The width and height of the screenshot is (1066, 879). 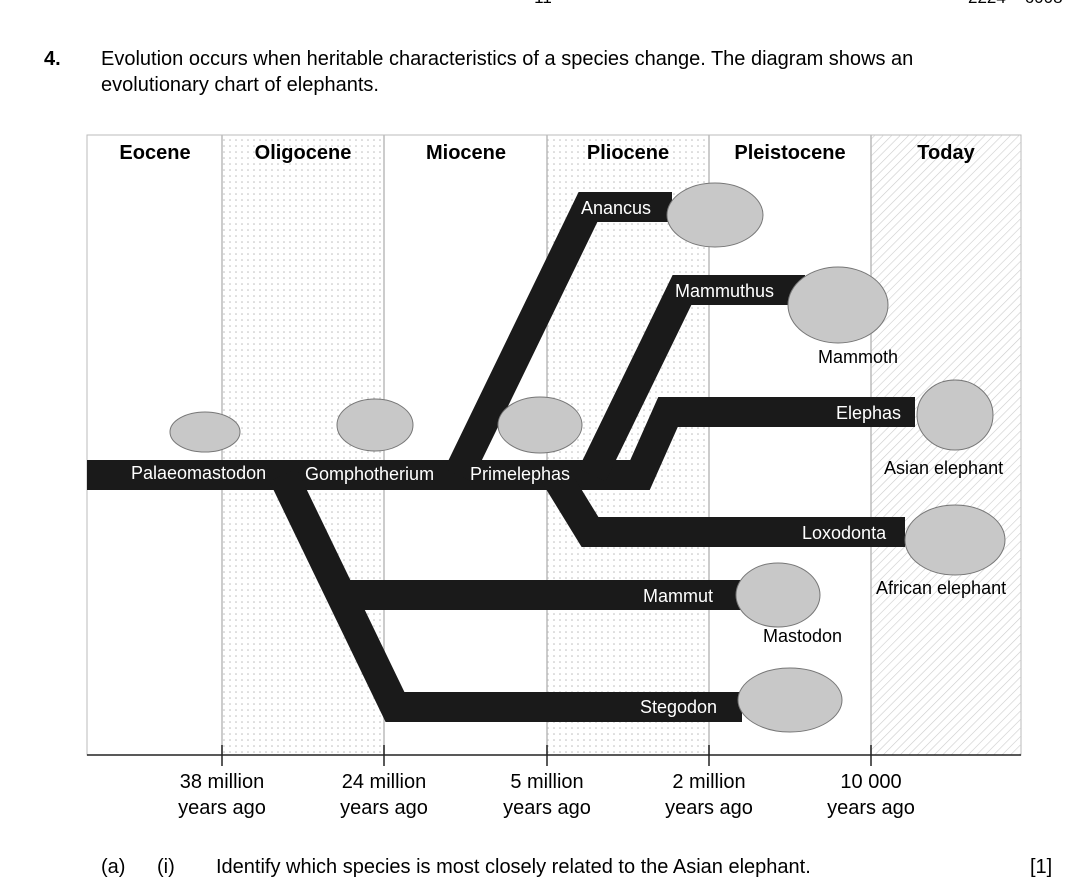 I want to click on period-label: Pleistocene, so click(x=789, y=153).